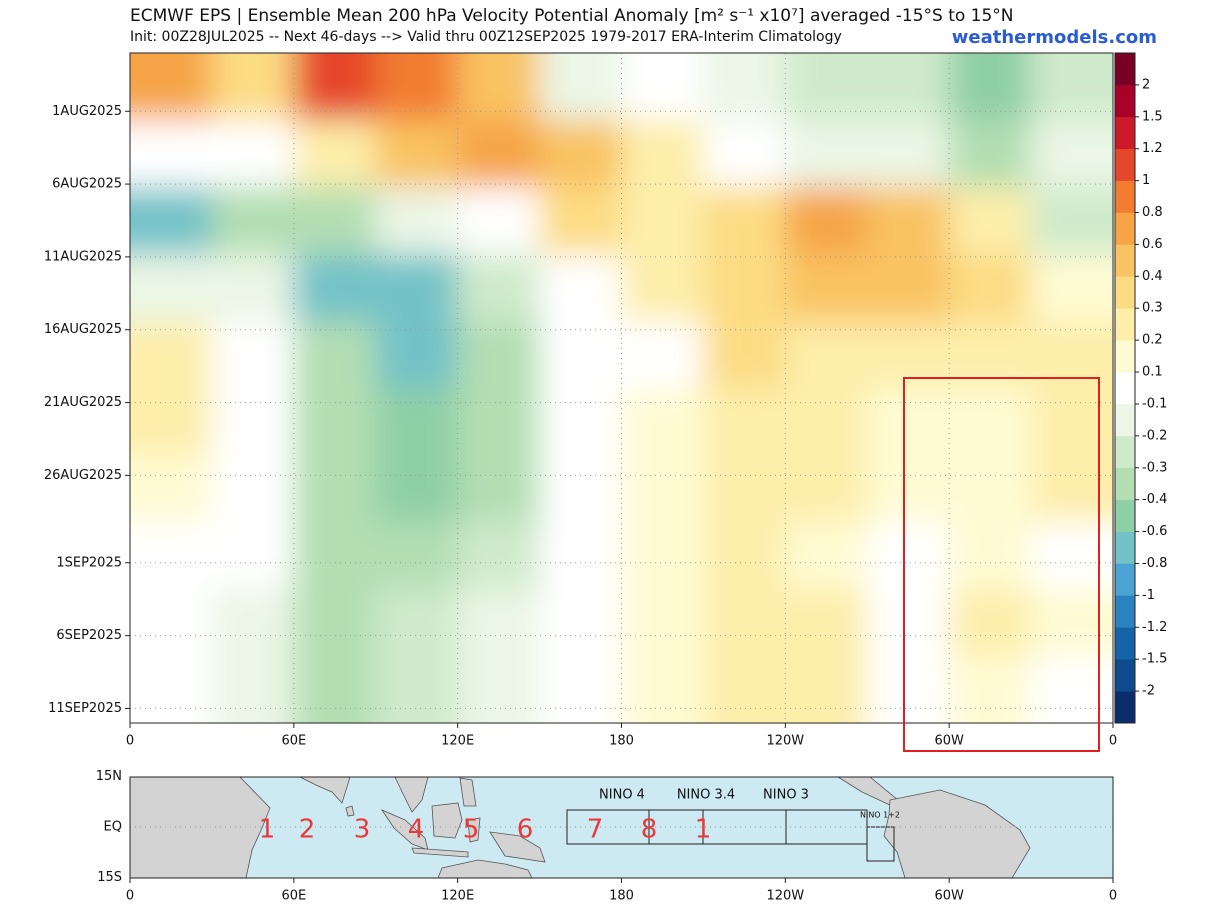 The width and height of the screenshot is (1205, 924). Describe the element at coordinates (1154, 403) in the screenshot. I see `colorbar-label: -0.1` at that location.